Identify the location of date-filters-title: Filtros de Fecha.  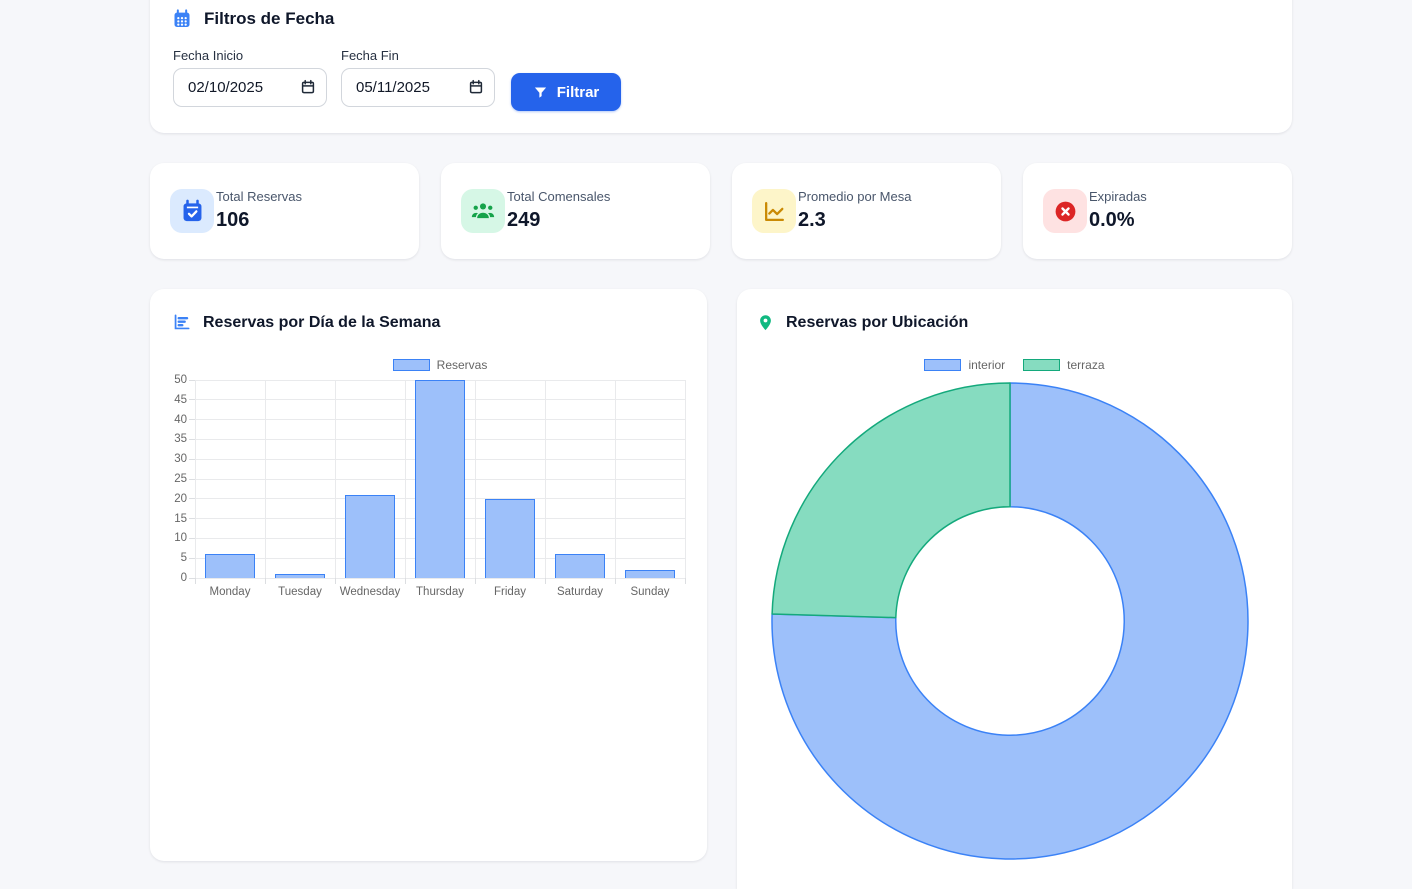
(269, 18).